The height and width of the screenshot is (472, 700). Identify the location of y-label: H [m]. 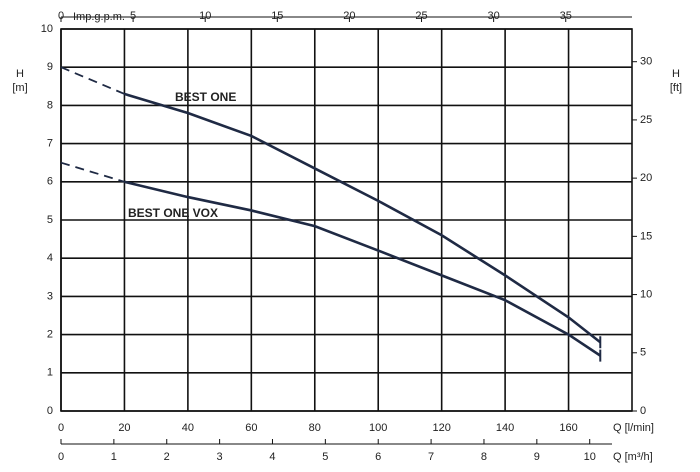
(19, 81).